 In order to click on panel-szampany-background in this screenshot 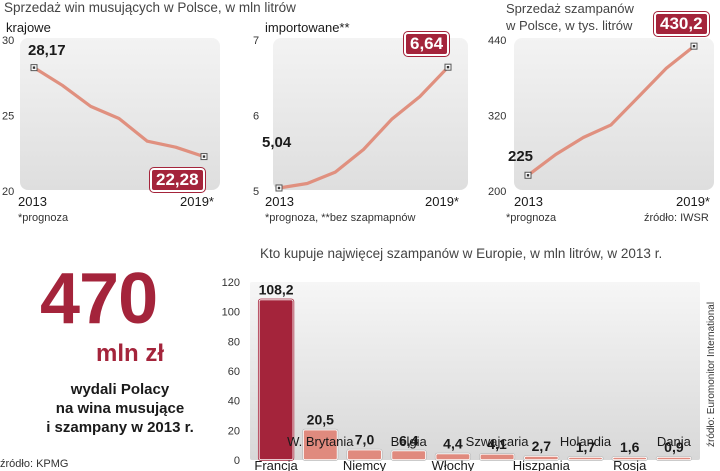, I will do `click(614, 114)`.